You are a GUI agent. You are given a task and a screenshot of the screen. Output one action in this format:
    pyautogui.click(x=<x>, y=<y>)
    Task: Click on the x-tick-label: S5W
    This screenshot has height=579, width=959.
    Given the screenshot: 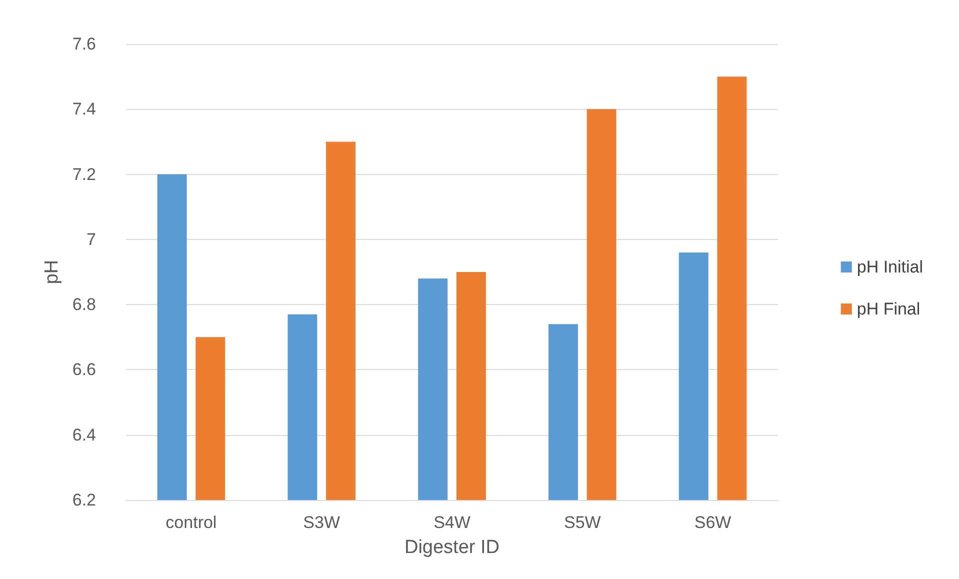 What is the action you would take?
    pyautogui.click(x=582, y=522)
    